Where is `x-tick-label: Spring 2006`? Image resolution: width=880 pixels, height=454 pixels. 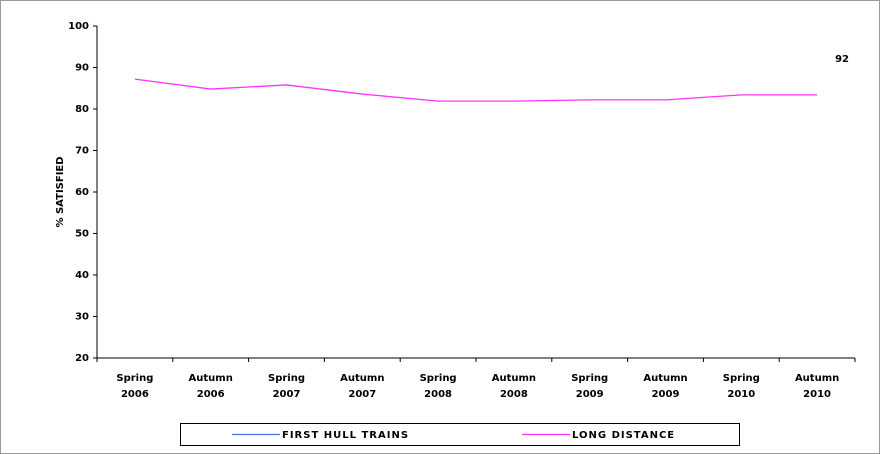
x-tick-label: Spring 2006 is located at coordinates (135, 386).